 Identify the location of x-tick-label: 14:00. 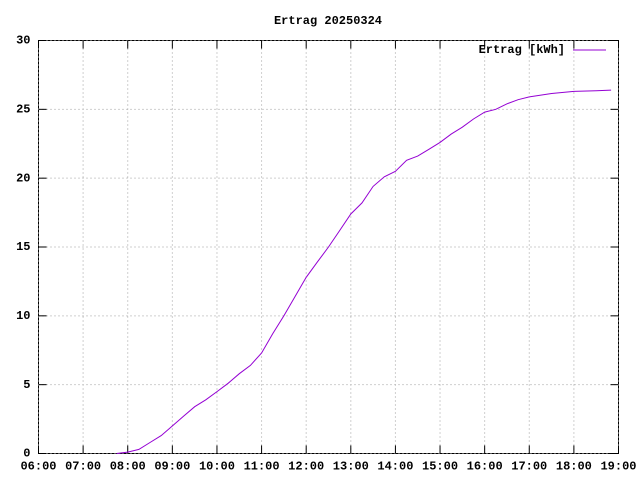
(395, 467).